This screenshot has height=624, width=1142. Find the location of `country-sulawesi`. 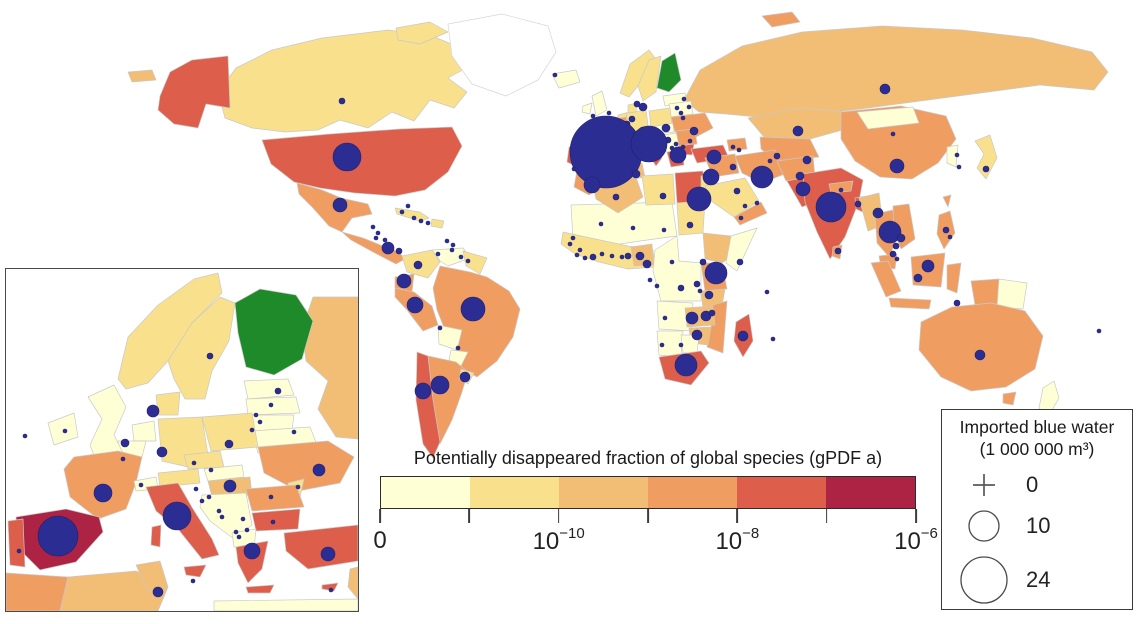

country-sulawesi is located at coordinates (954, 278).